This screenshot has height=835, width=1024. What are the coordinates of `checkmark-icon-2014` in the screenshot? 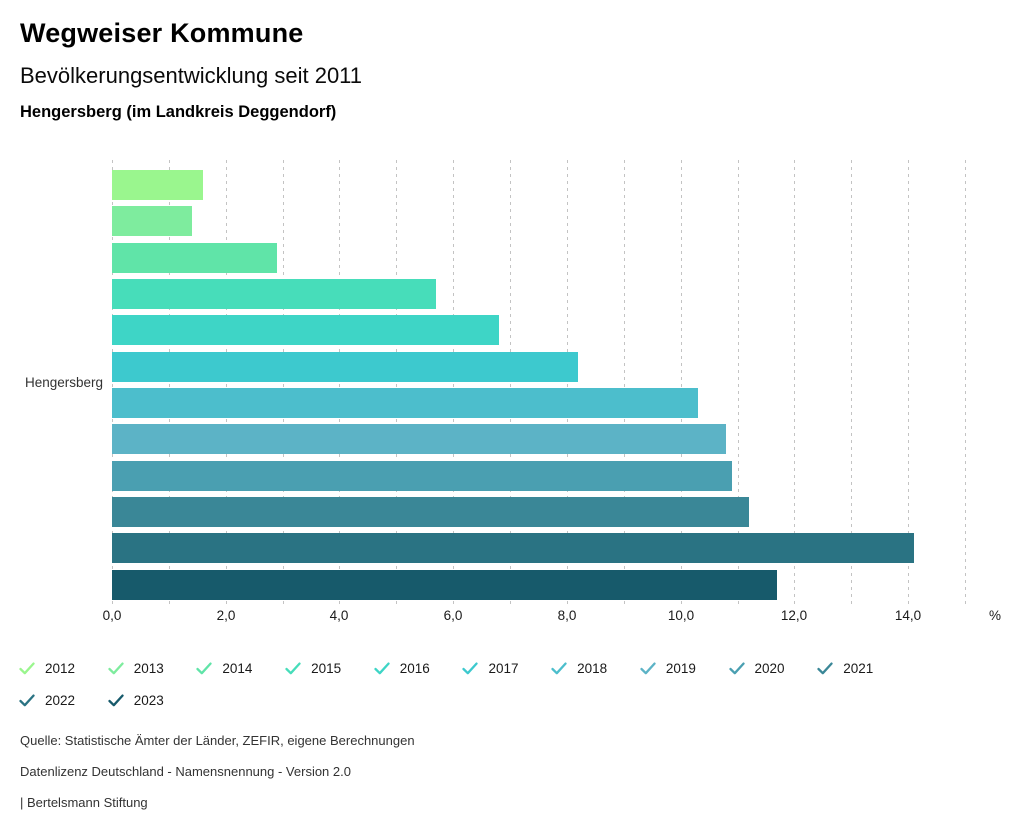 It's located at (204, 668).